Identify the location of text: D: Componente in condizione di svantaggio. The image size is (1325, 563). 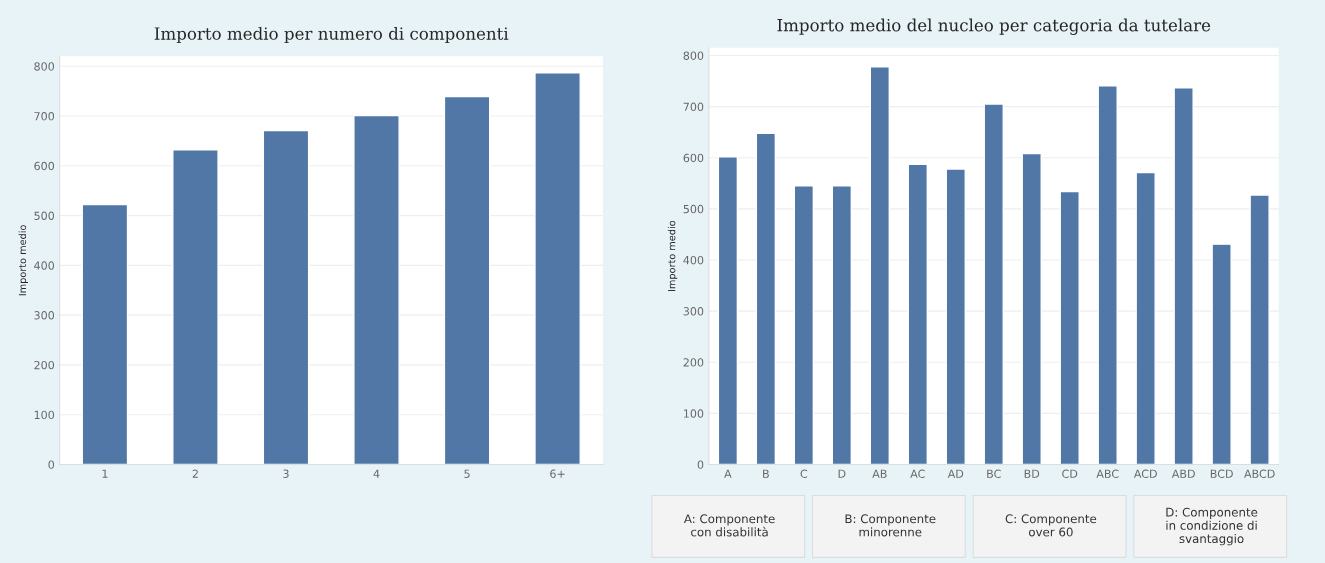
(1212, 526).